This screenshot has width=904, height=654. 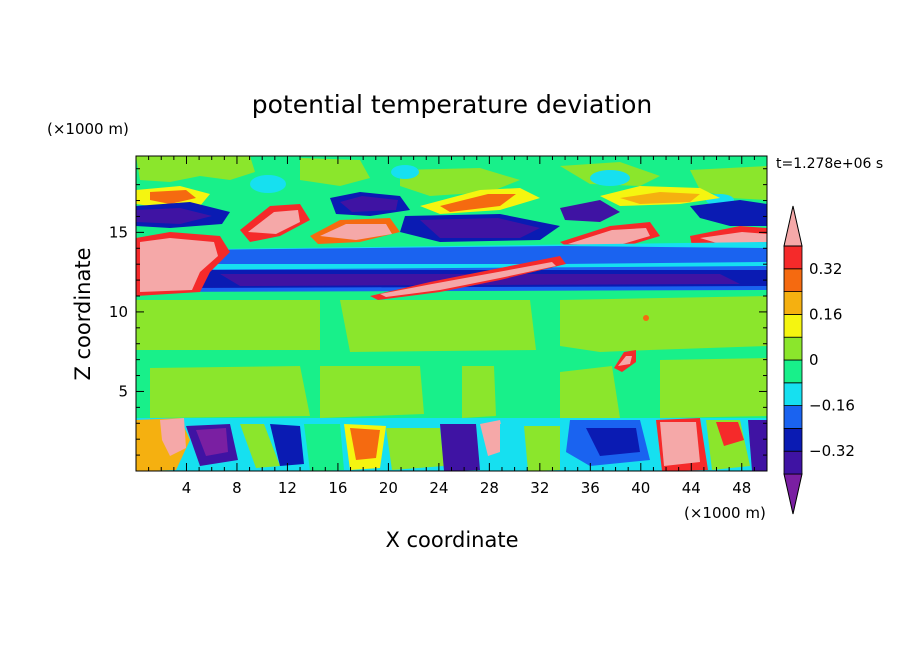 I want to click on x-tick-label: 44, so click(x=691, y=488).